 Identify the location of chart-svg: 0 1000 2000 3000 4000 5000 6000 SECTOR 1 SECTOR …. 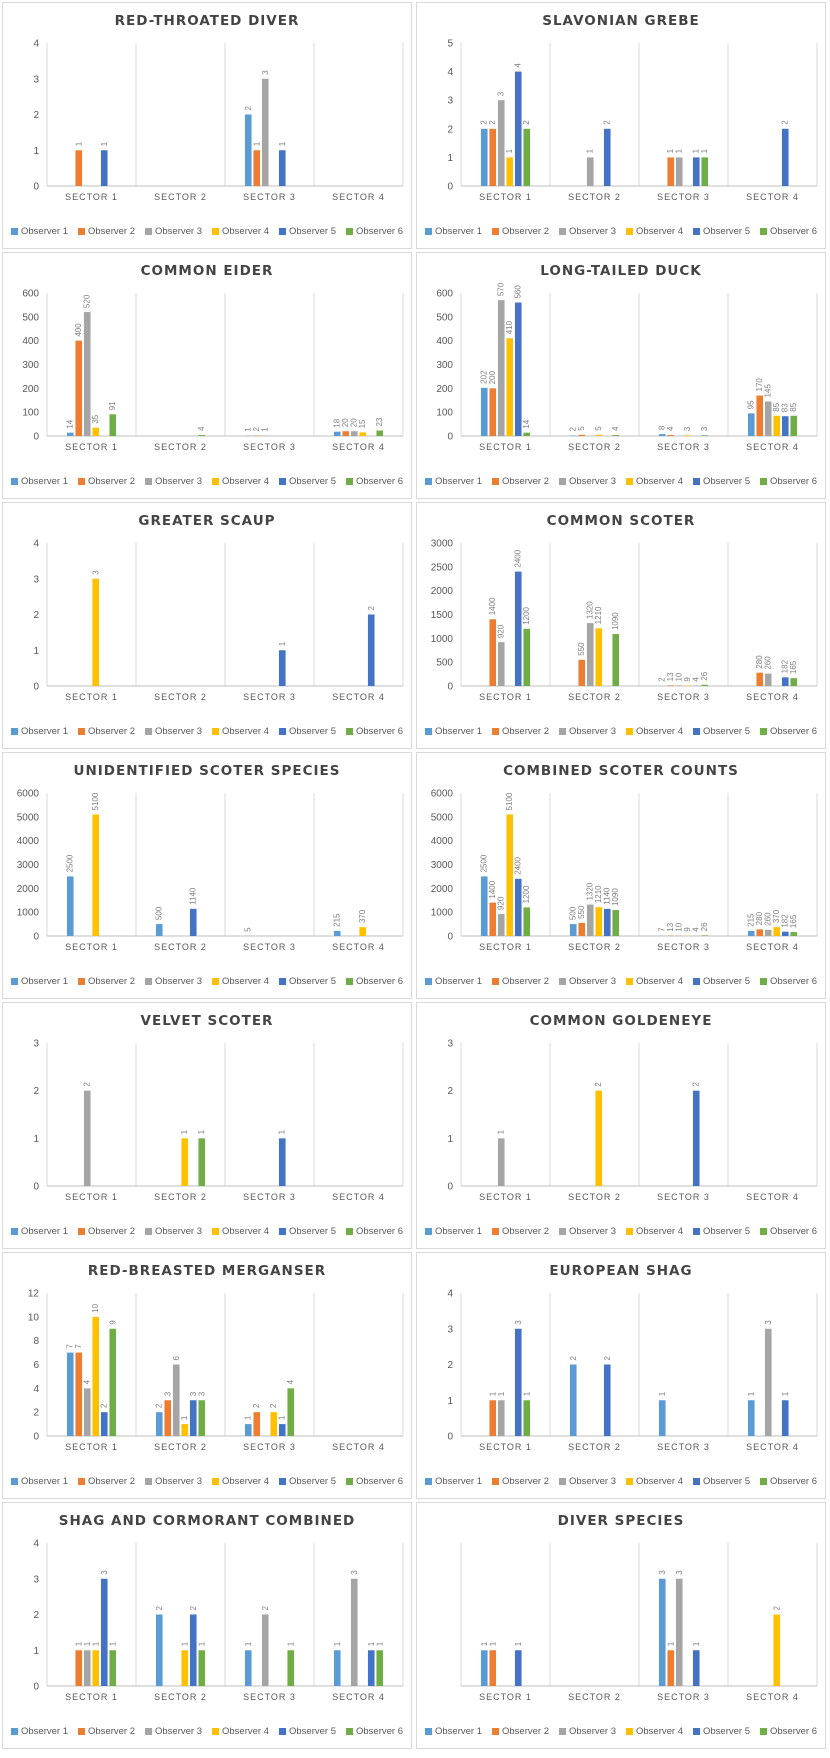
(210, 870).